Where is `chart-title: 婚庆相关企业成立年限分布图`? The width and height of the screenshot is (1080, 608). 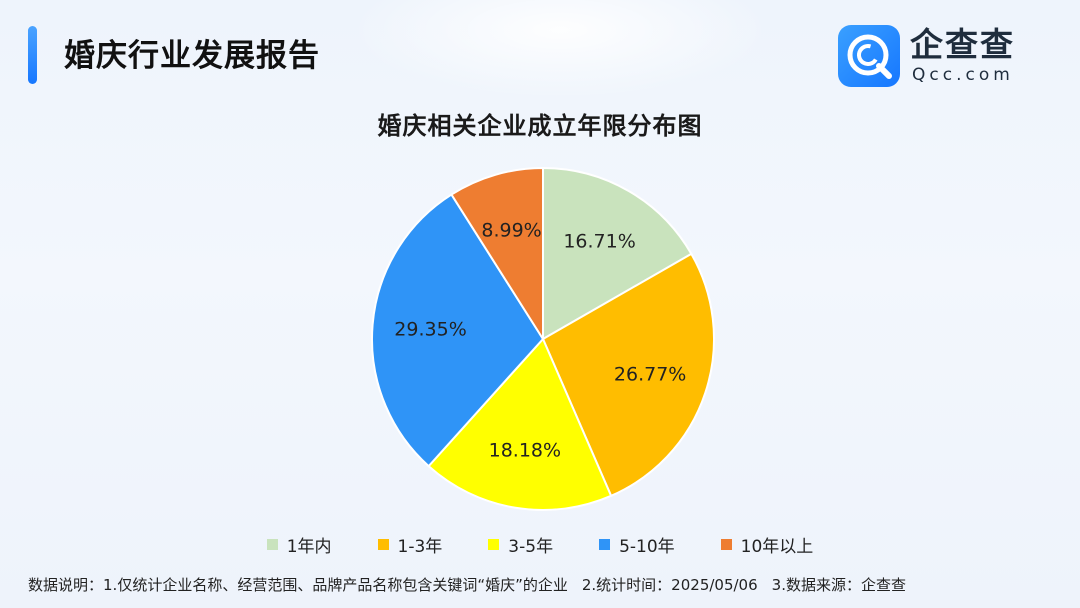
chart-title: 婚庆相关企业成立年限分布图 is located at coordinates (540, 126).